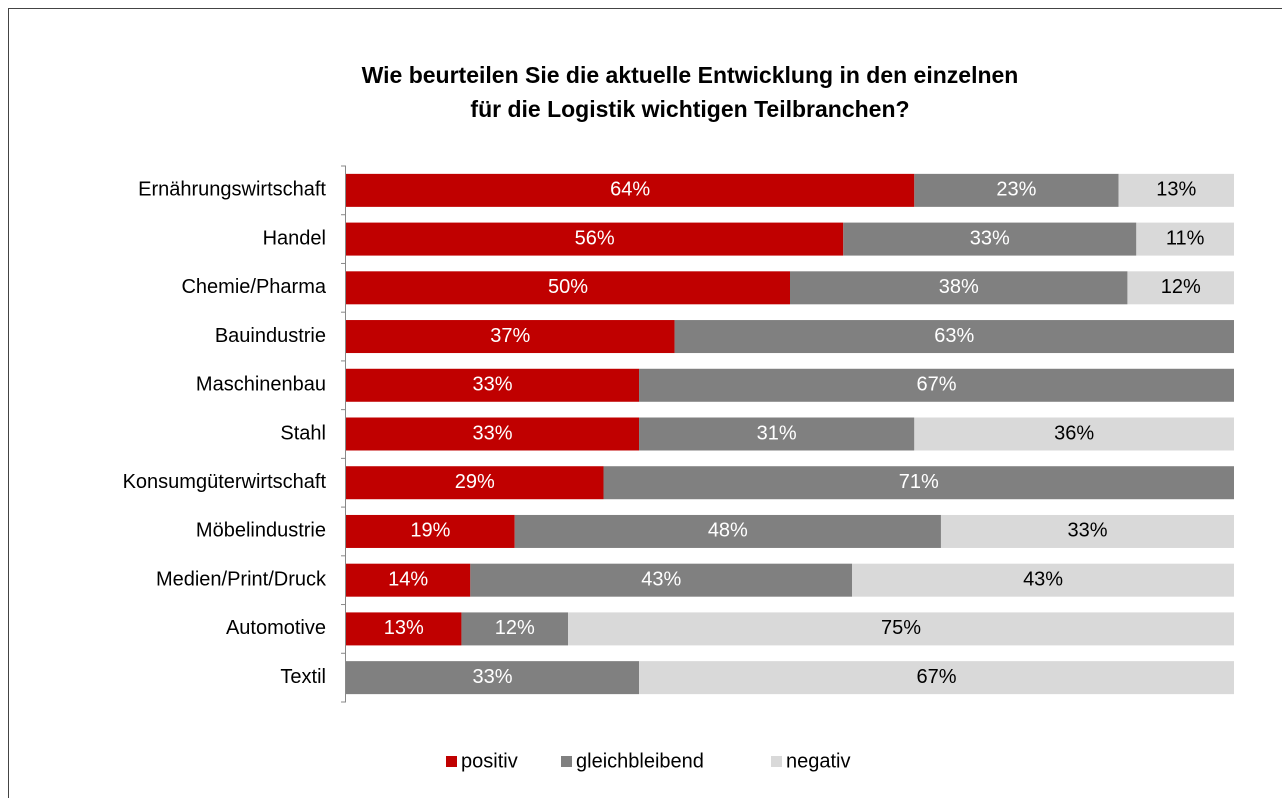 This screenshot has width=1282, height=798. I want to click on data-label: 63%, so click(954, 336).